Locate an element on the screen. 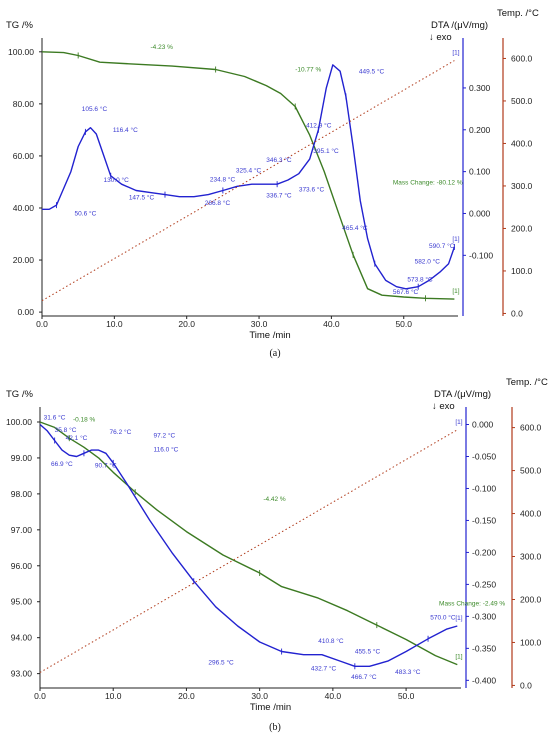 Image resolution: width=550 pixels, height=737 pixels. p0-annotation-label: 116.4 °C is located at coordinates (125, 130).